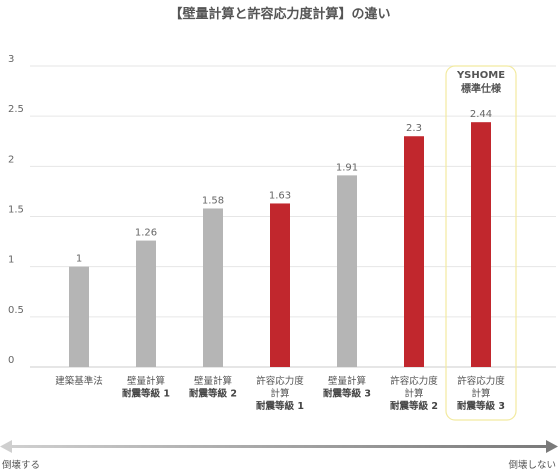  What do you see at coordinates (11, 260) in the screenshot?
I see `y-tick-label: 1` at bounding box center [11, 260].